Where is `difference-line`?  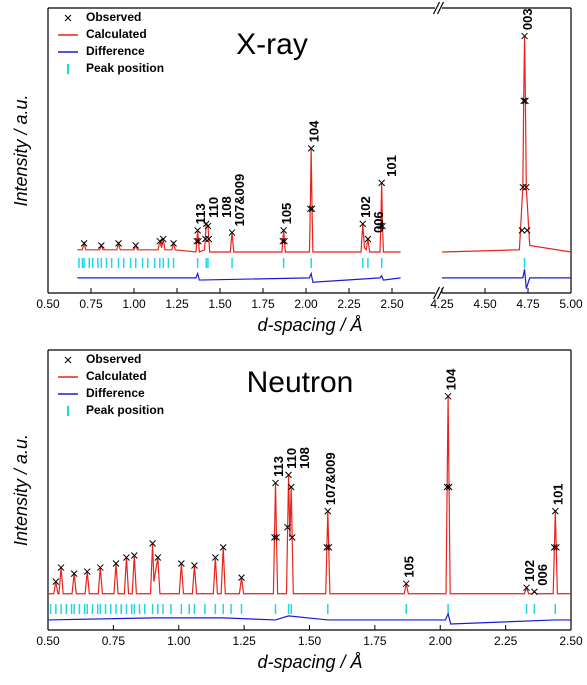 difference-line is located at coordinates (309, 618).